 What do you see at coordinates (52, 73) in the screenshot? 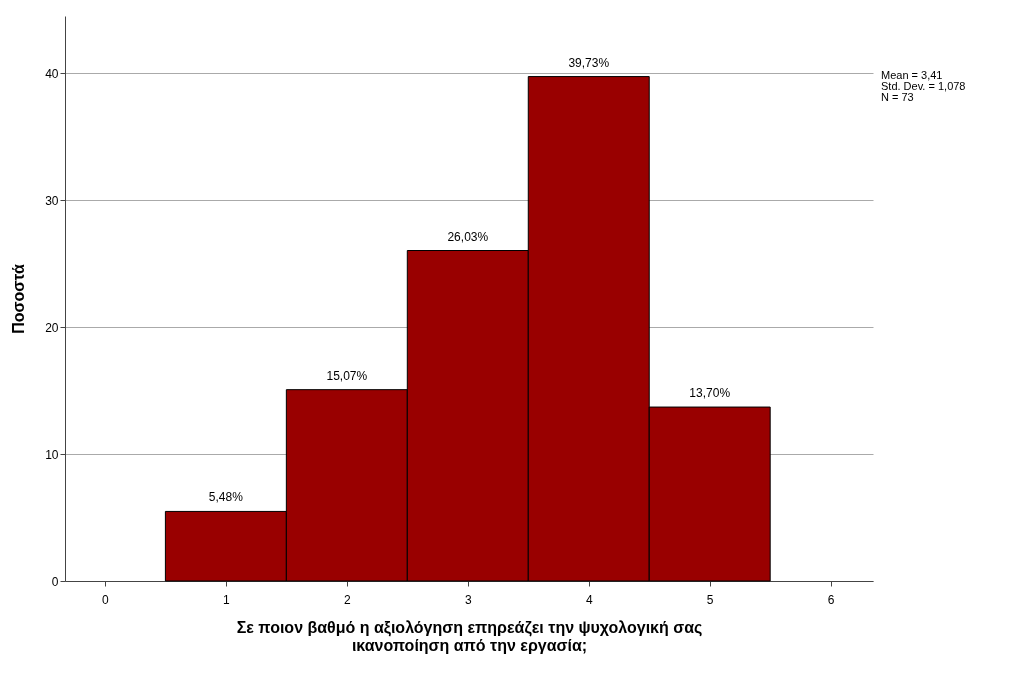
I see `y-tick-label: 40` at bounding box center [52, 73].